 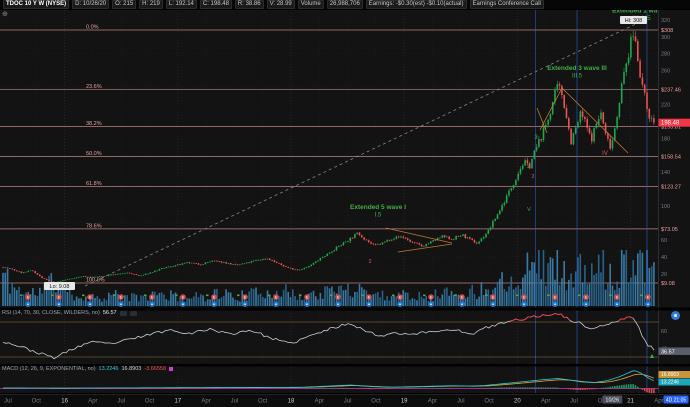 What do you see at coordinates (529, 210) in the screenshot?
I see `svg-text: V` at bounding box center [529, 210].